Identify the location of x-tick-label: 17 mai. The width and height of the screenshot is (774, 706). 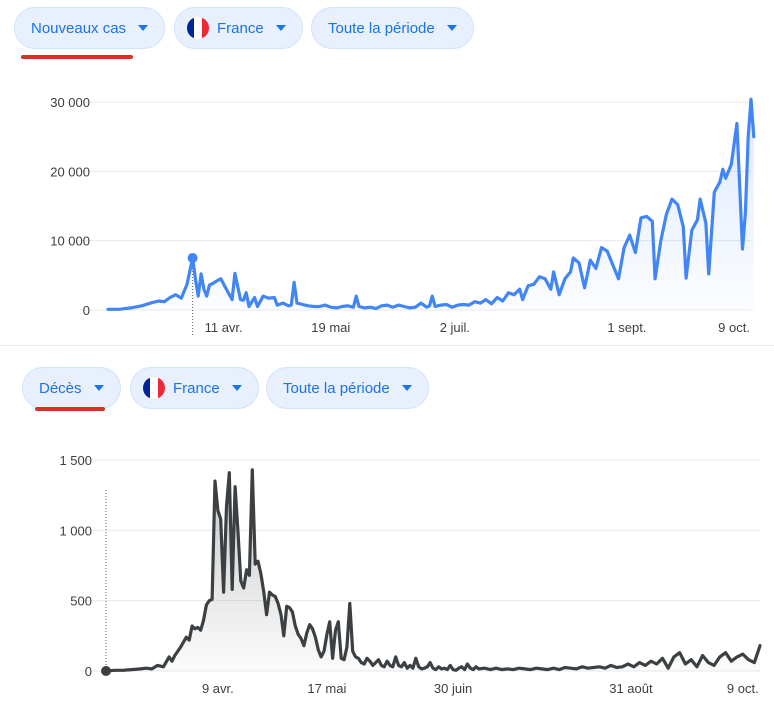
(326, 688).